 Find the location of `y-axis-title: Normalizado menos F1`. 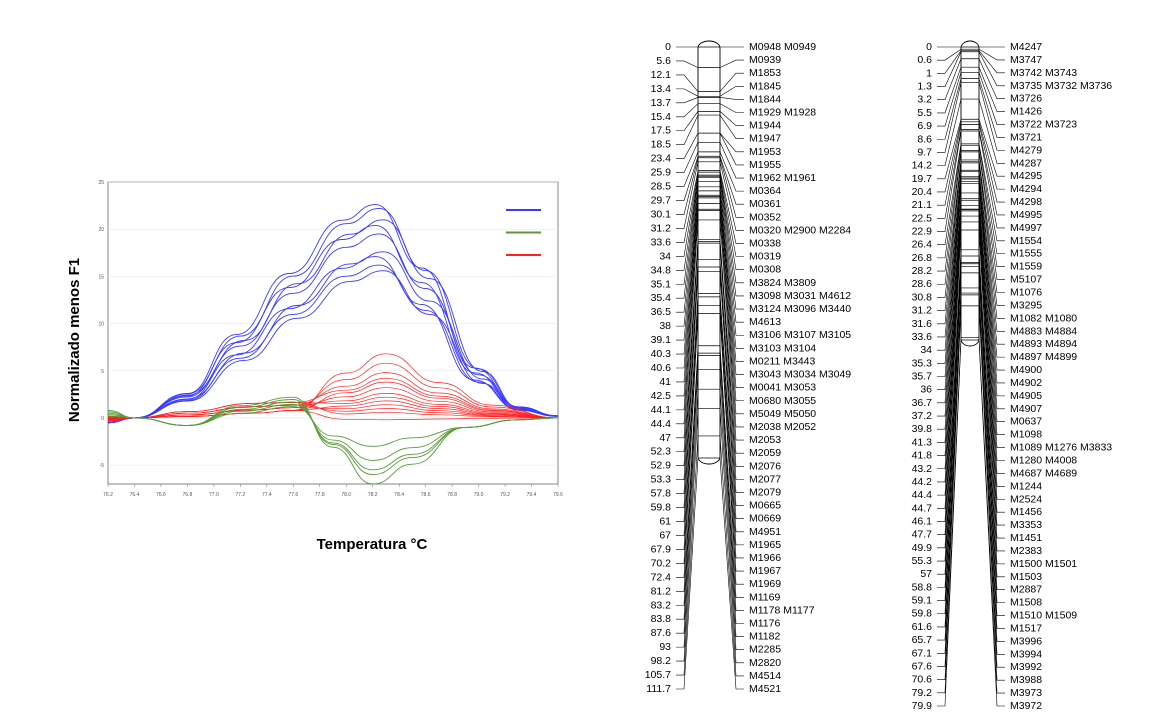

y-axis-title: Normalizado menos F1 is located at coordinates (74, 340).